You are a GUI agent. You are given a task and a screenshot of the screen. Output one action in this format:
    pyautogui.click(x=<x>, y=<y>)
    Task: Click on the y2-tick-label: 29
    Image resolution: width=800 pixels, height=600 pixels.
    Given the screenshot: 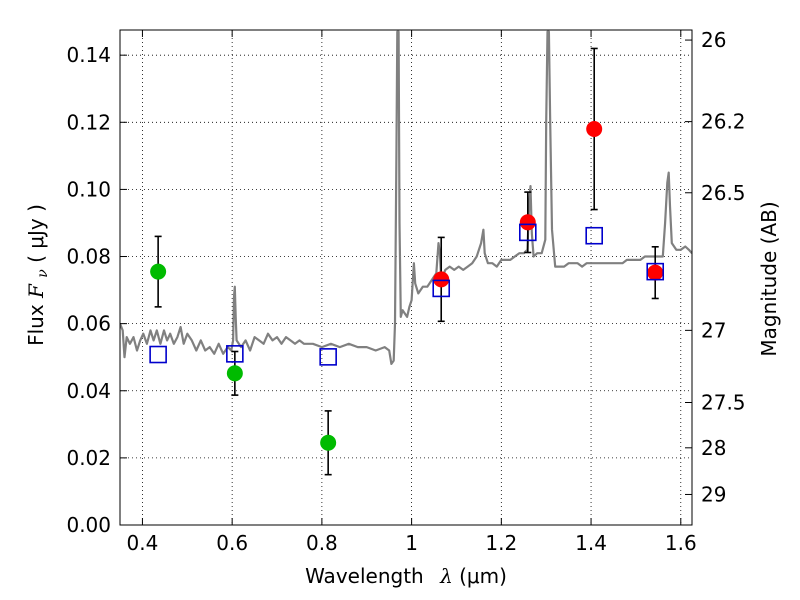 What is the action you would take?
    pyautogui.click(x=713, y=494)
    